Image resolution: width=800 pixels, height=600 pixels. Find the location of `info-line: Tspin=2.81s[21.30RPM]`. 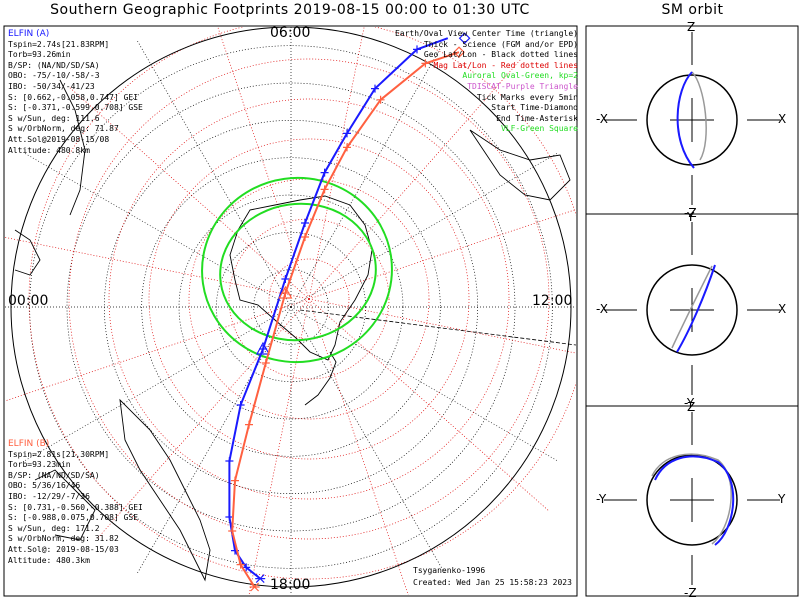

info-line: Tspin=2.81s[21.30RPM] is located at coordinates (59, 454).